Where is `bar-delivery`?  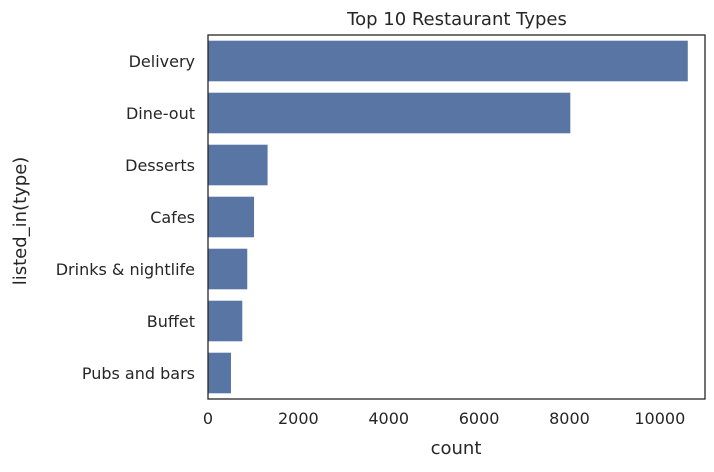 bar-delivery is located at coordinates (448, 61).